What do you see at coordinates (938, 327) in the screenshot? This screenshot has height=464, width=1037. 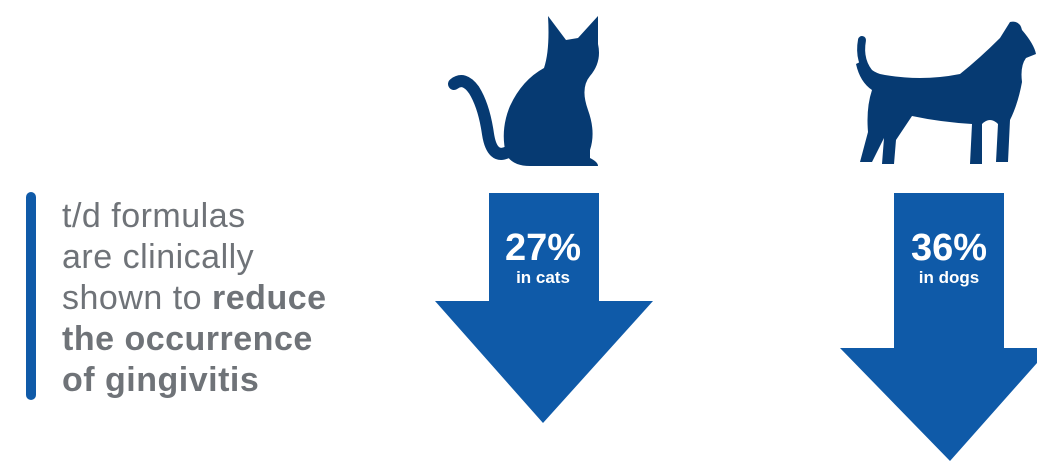 I see `dog-down-arrow` at bounding box center [938, 327].